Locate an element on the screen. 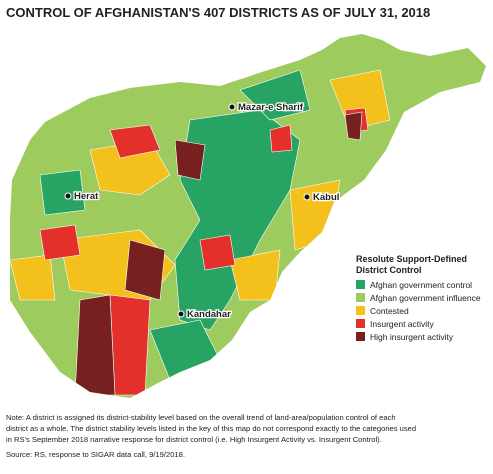 The image size is (493, 474). legend-label: Afghan government control is located at coordinates (421, 285).